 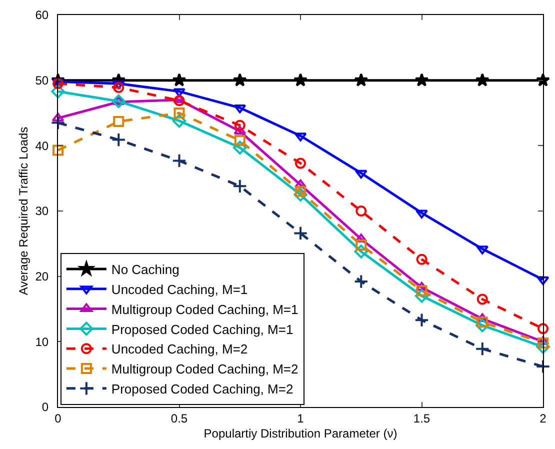 What do you see at coordinates (42, 145) in the screenshot?
I see `y-tick-label: 40` at bounding box center [42, 145].